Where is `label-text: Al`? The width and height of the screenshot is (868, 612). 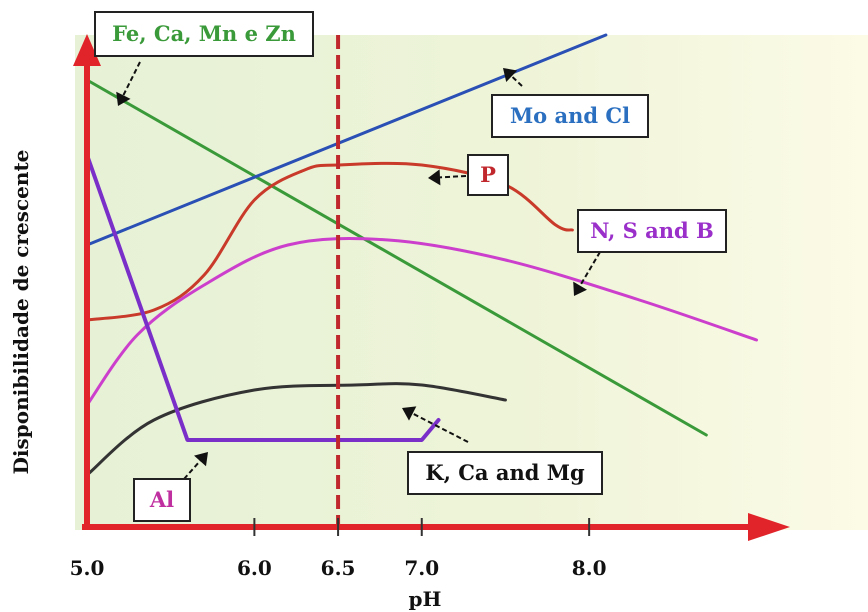
label-text: Al is located at coordinates (161, 499).